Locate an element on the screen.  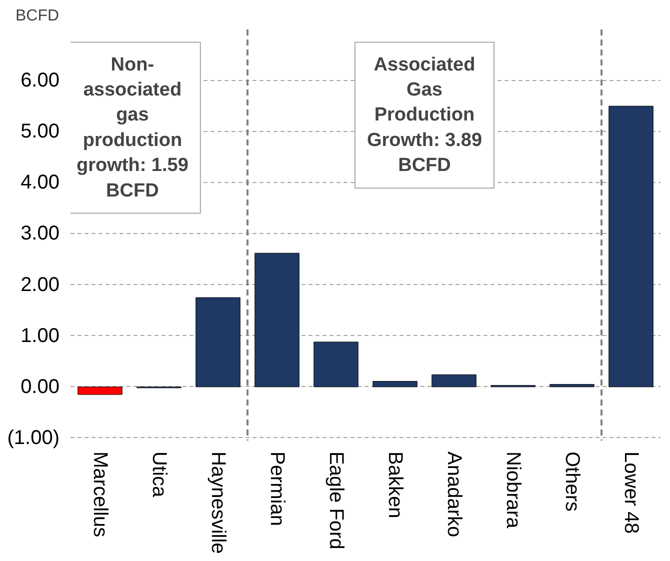
y-tick-label: 1.00 is located at coordinates (40, 335).